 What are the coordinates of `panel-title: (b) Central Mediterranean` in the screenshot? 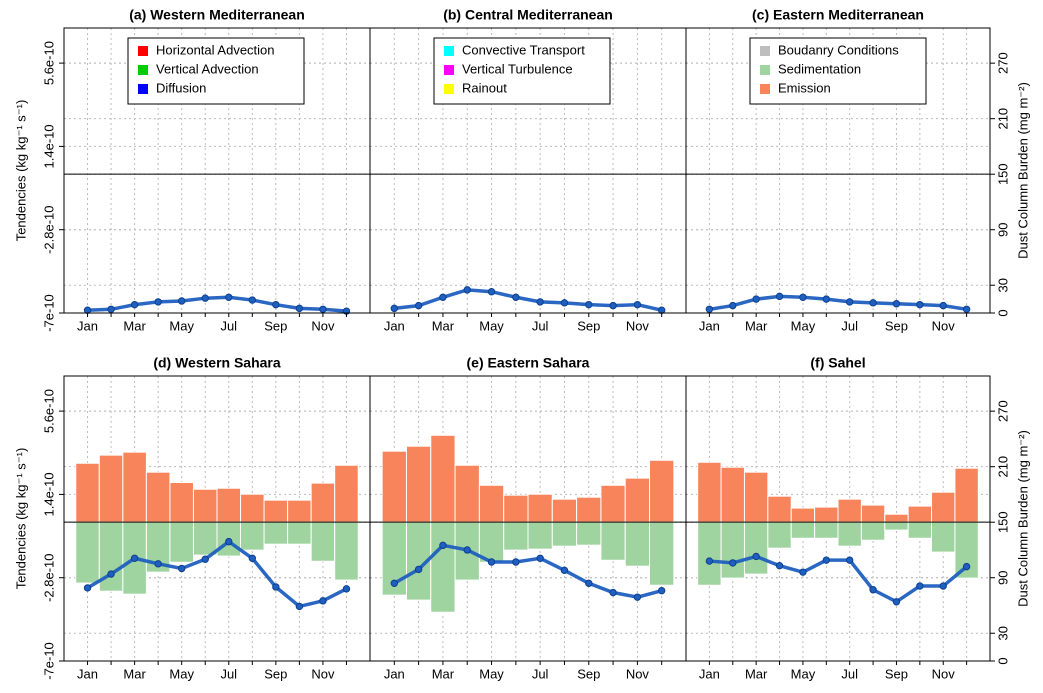 It's located at (528, 15).